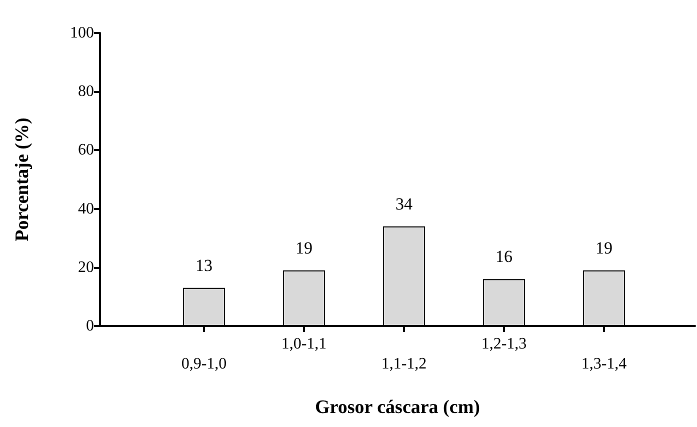  Describe the element at coordinates (304, 344) in the screenshot. I see `x-tick-label: 1,0-1,1` at that location.